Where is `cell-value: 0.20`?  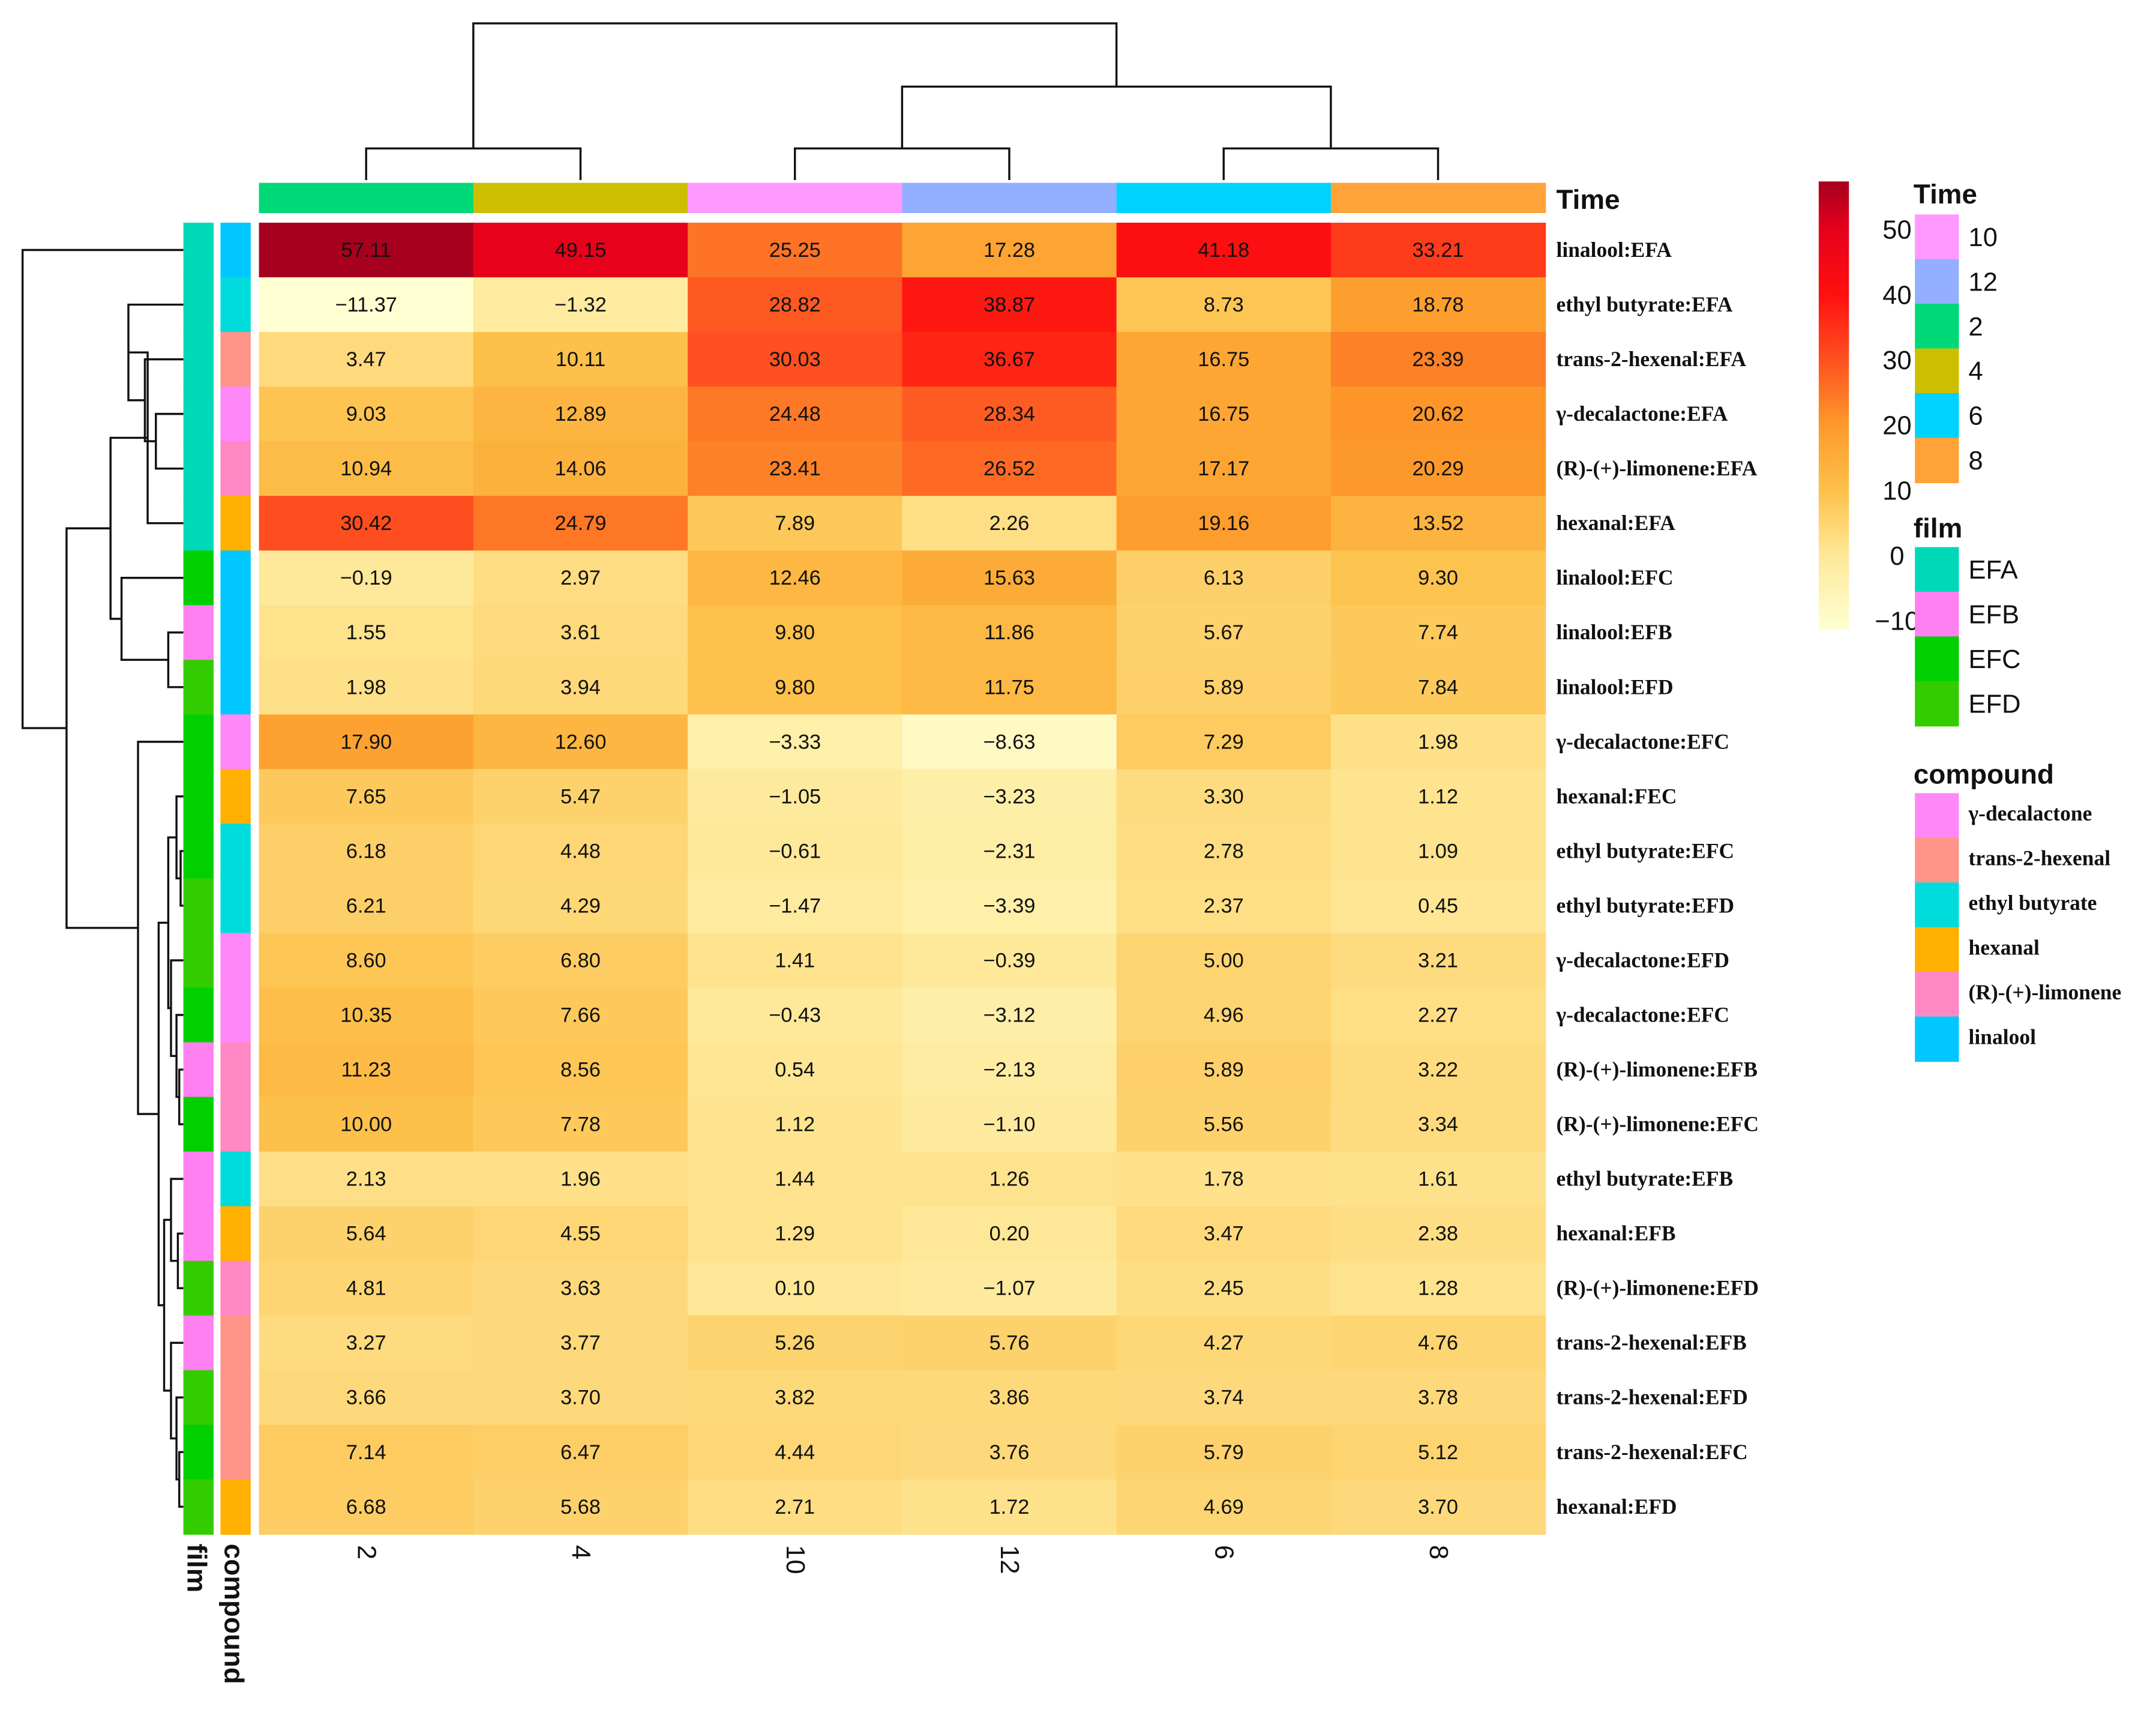 cell-value: 0.20 is located at coordinates (1010, 1234).